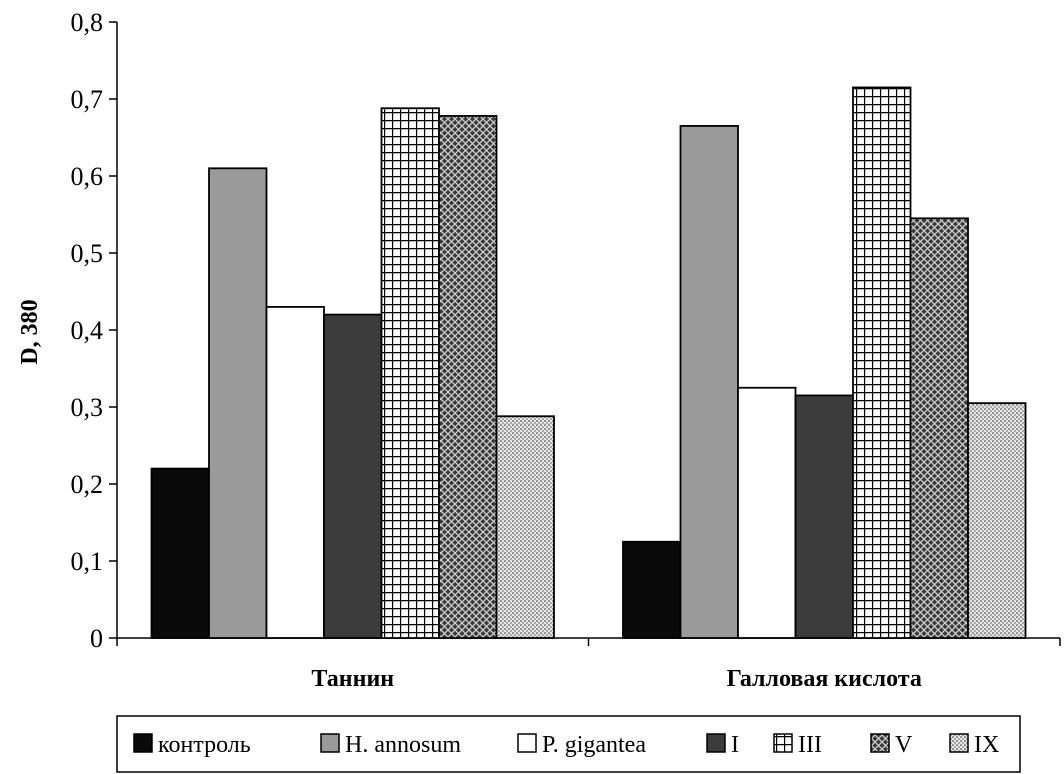  I want to click on legend-label: P. gigantea, so click(594, 745).